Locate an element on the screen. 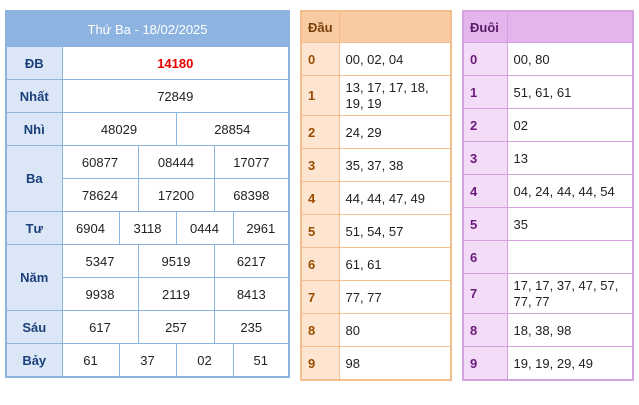 This screenshot has width=639, height=405. prize-value-sau-2: 257 is located at coordinates (176, 327).